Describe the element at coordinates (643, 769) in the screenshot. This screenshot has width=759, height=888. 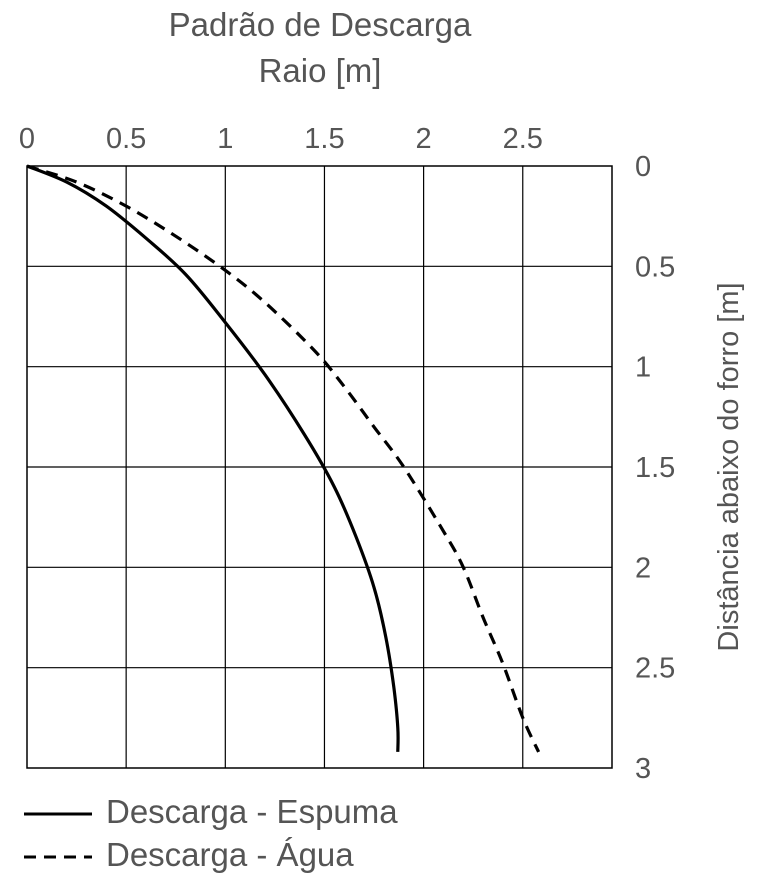
I see `y-tick-label: 3` at that location.